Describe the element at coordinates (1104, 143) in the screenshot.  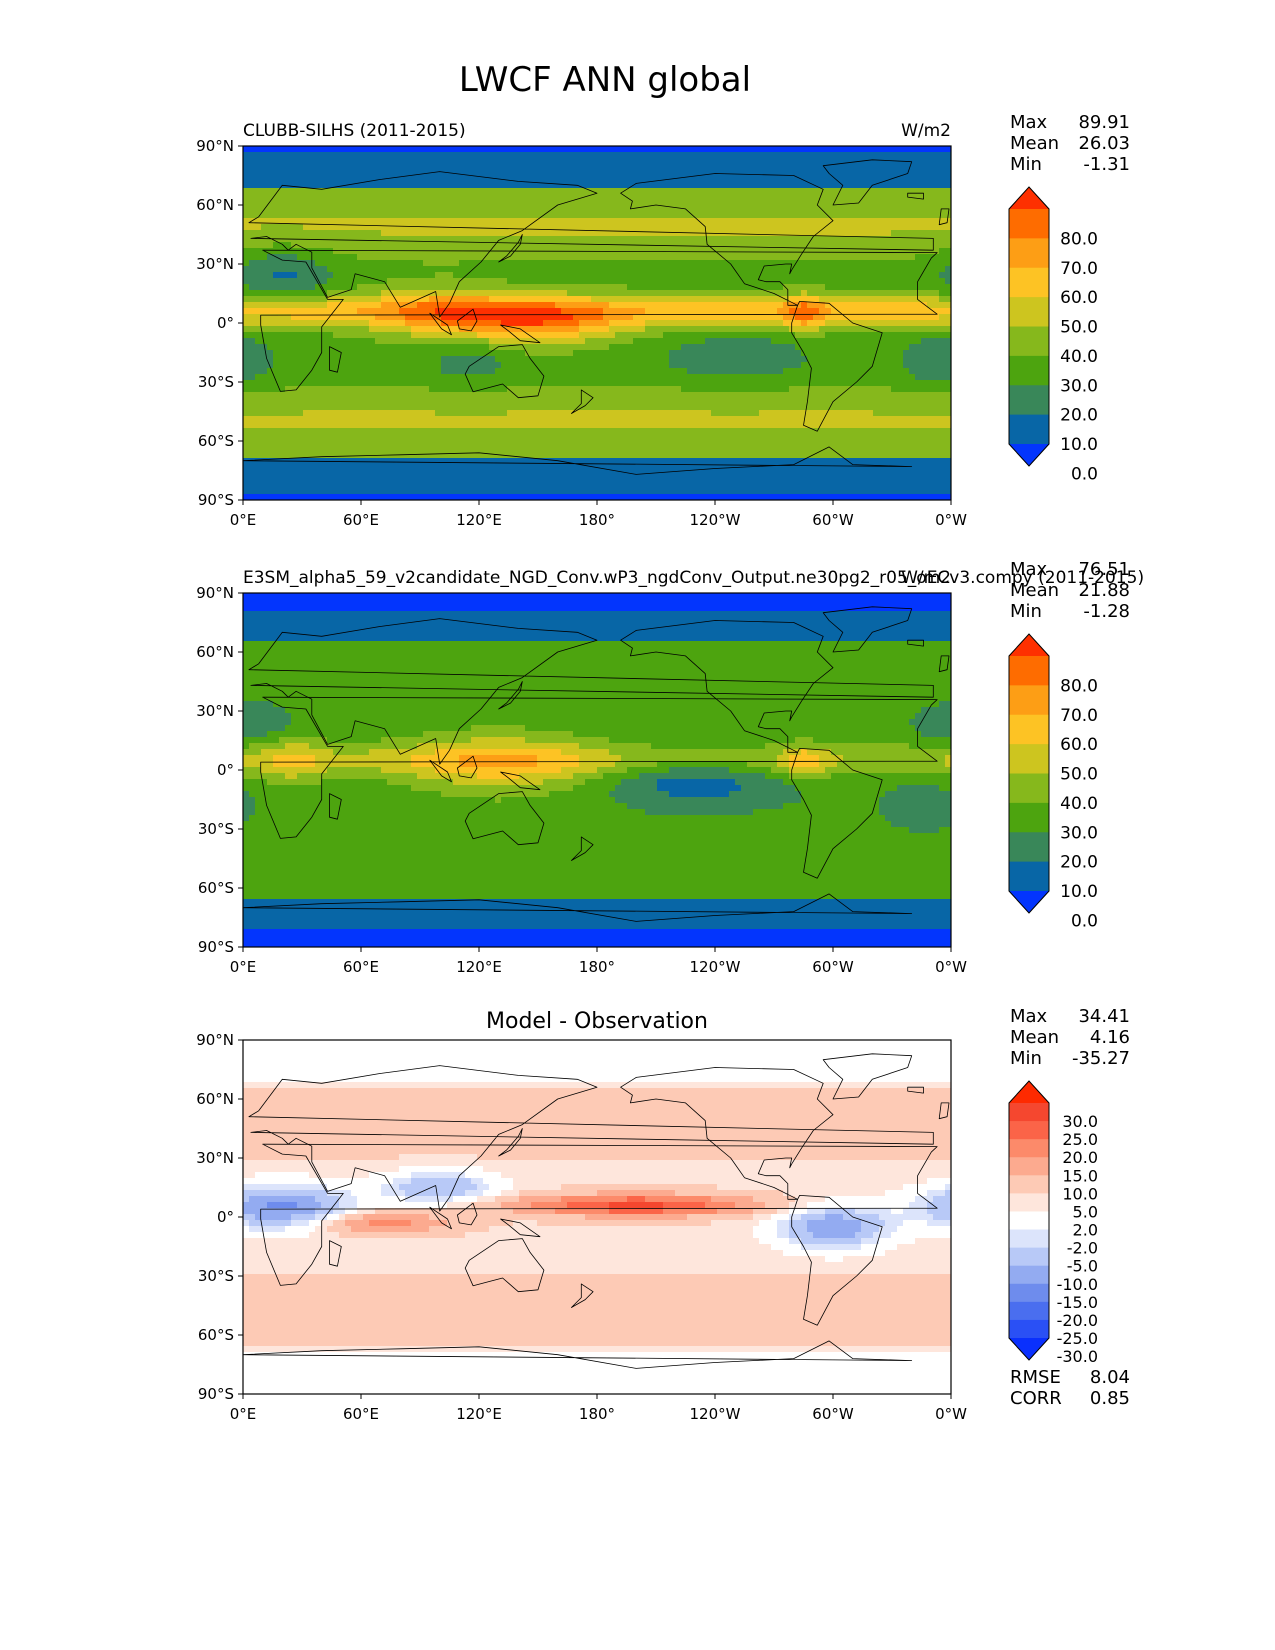
I see `stat-value-mean: 26.03` at that location.